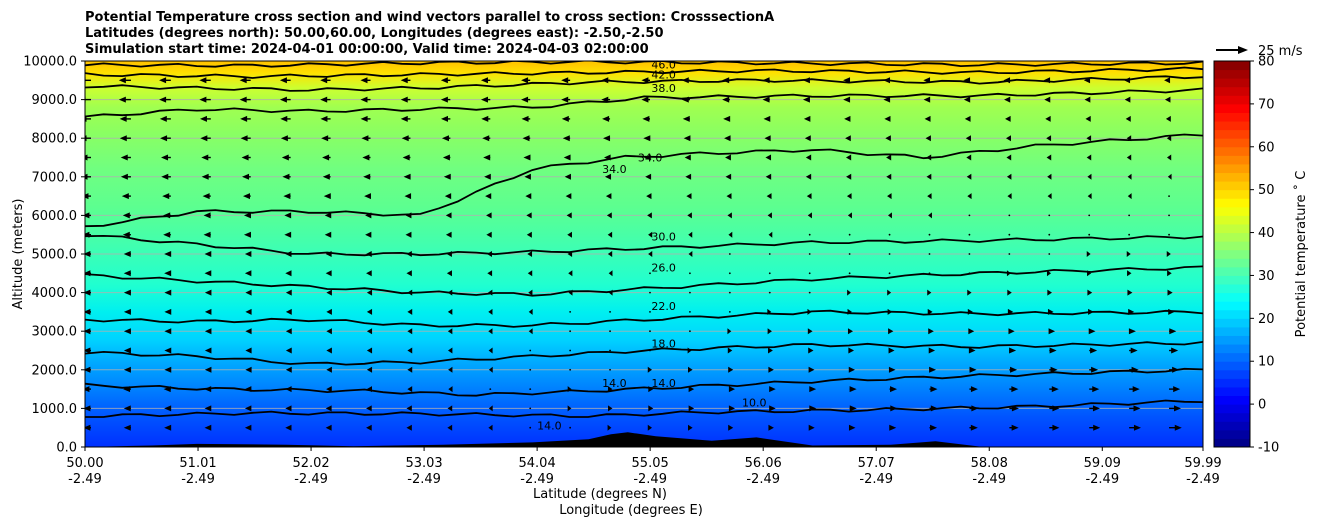  I want to click on contour-line-18.0, so click(644, 353).